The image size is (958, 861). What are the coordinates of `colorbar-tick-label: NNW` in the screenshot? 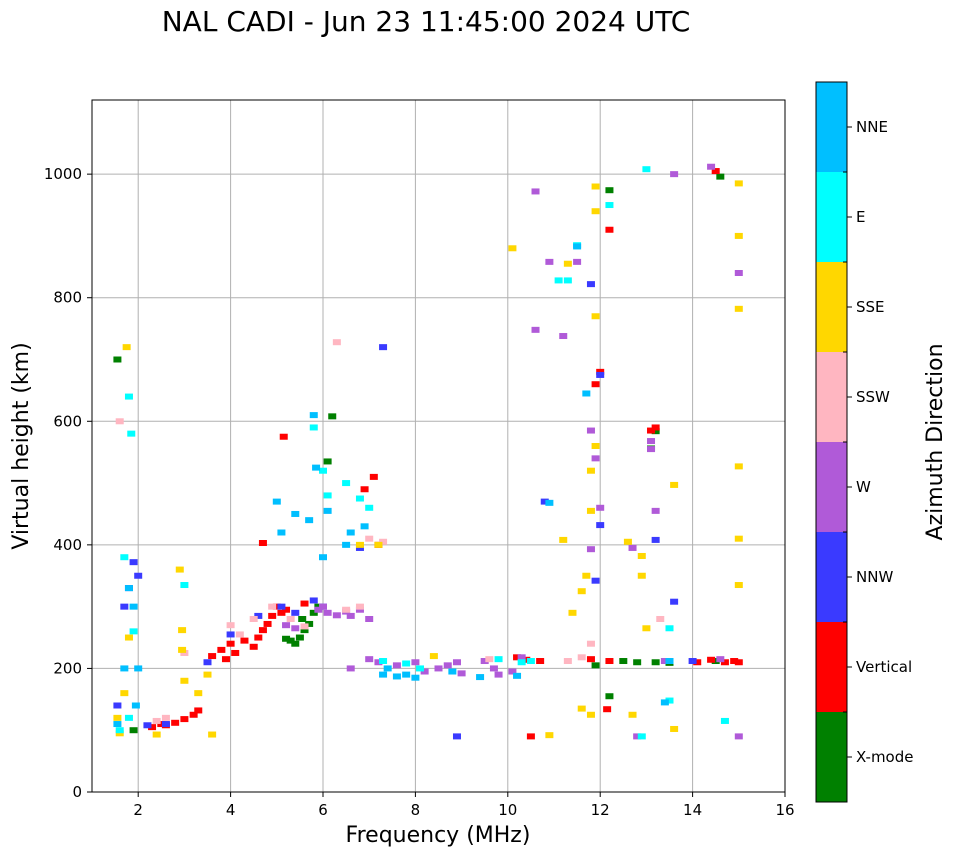 It's located at (874, 577).